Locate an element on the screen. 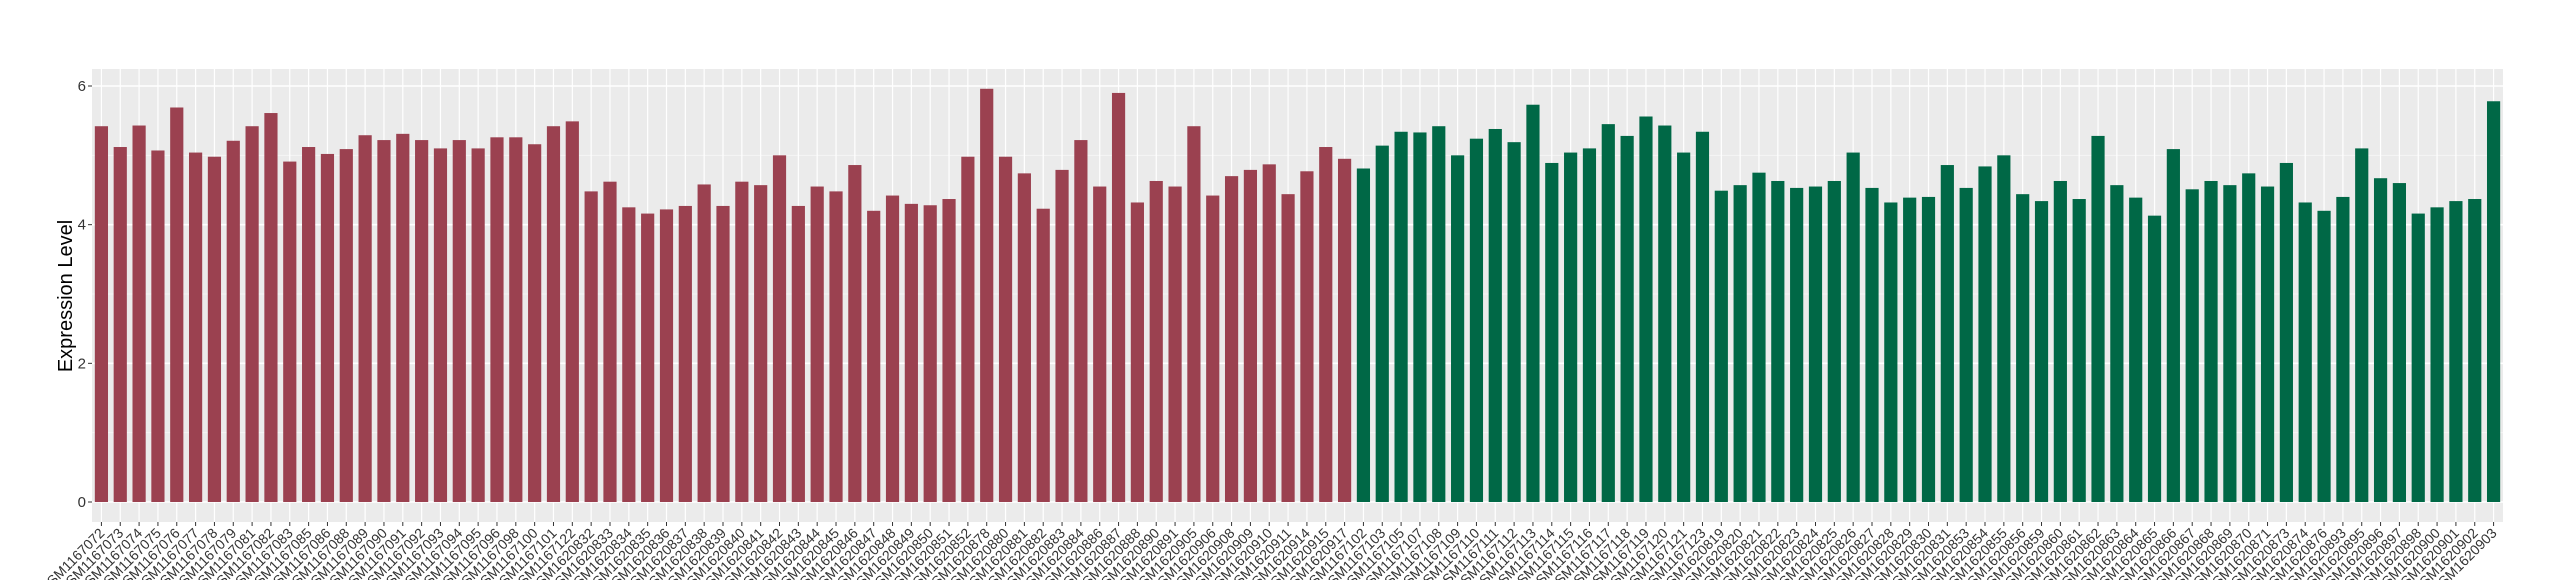 The image size is (2560, 585). bar-GSM1620827 is located at coordinates (1872, 345).